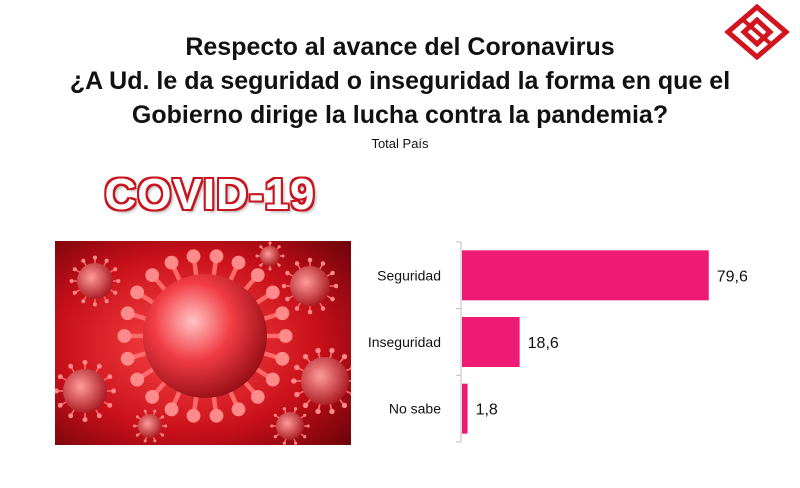 The image size is (800, 488). What do you see at coordinates (210, 194) in the screenshot?
I see `covid-label: COVID-19` at bounding box center [210, 194].